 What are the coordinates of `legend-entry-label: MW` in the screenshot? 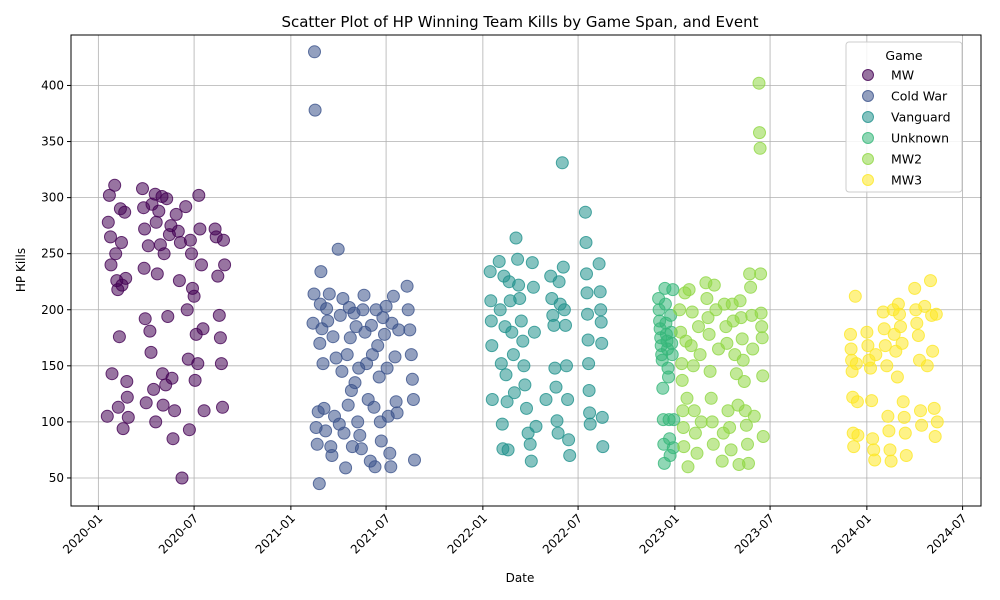 It's located at (902, 75).